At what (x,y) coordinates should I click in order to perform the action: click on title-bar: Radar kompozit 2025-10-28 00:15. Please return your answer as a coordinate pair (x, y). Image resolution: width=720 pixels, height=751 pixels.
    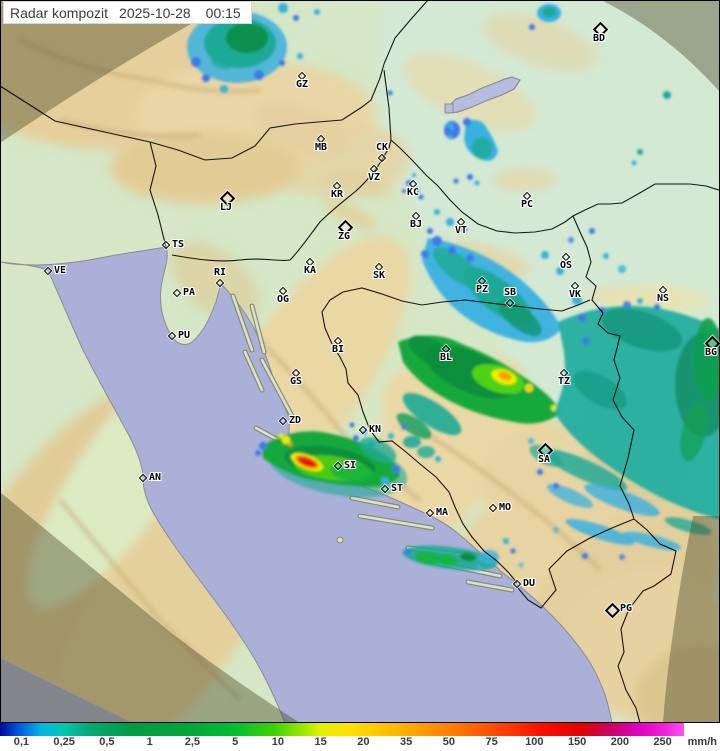
    Looking at the image, I should click on (127, 12).